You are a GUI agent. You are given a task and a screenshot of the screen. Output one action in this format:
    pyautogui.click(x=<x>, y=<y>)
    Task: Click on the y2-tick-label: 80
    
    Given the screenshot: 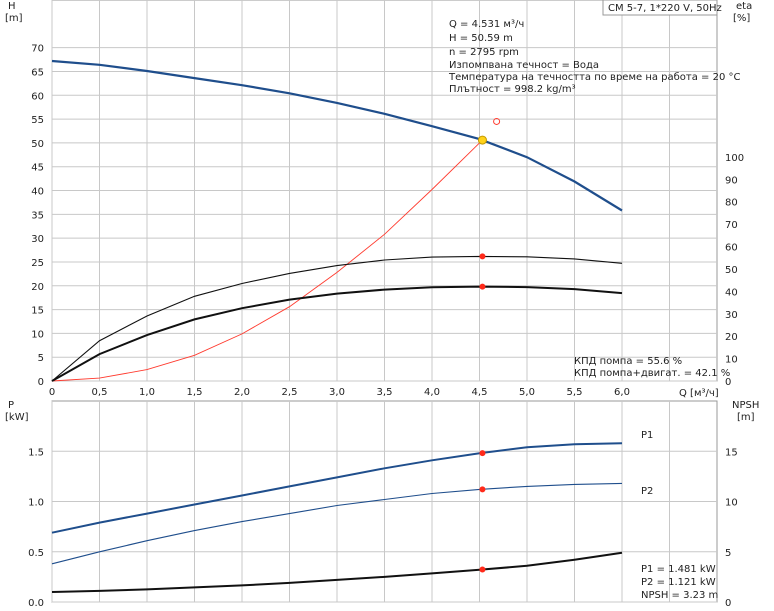 What is the action you would take?
    pyautogui.click(x=731, y=203)
    